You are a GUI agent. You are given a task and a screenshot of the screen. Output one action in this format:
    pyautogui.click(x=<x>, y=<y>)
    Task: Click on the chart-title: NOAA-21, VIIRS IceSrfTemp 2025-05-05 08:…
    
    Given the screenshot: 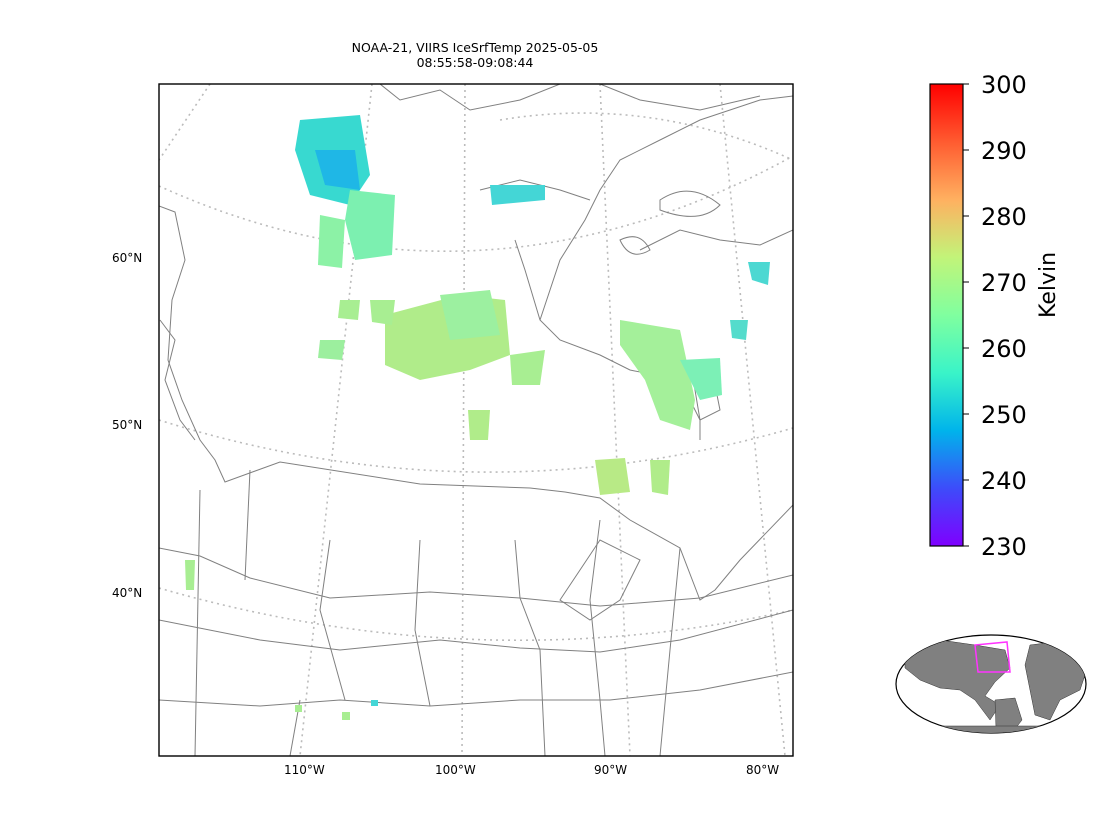 What is the action you would take?
    pyautogui.click(x=475, y=55)
    